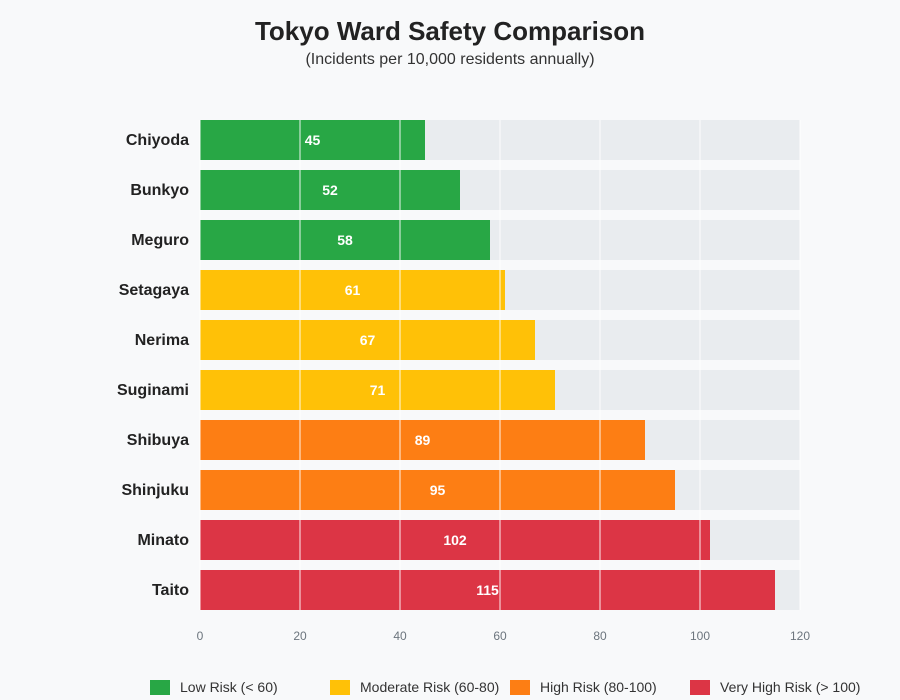  I want to click on category-label: Bunkyo, so click(159, 190).